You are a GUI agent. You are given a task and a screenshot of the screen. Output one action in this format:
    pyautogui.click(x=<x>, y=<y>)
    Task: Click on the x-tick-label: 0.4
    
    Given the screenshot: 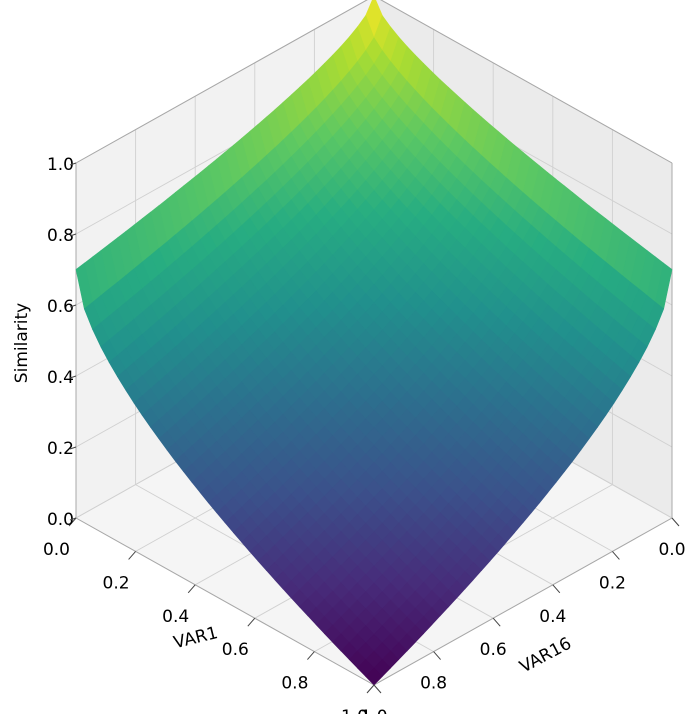 What is the action you would take?
    pyautogui.click(x=175, y=617)
    